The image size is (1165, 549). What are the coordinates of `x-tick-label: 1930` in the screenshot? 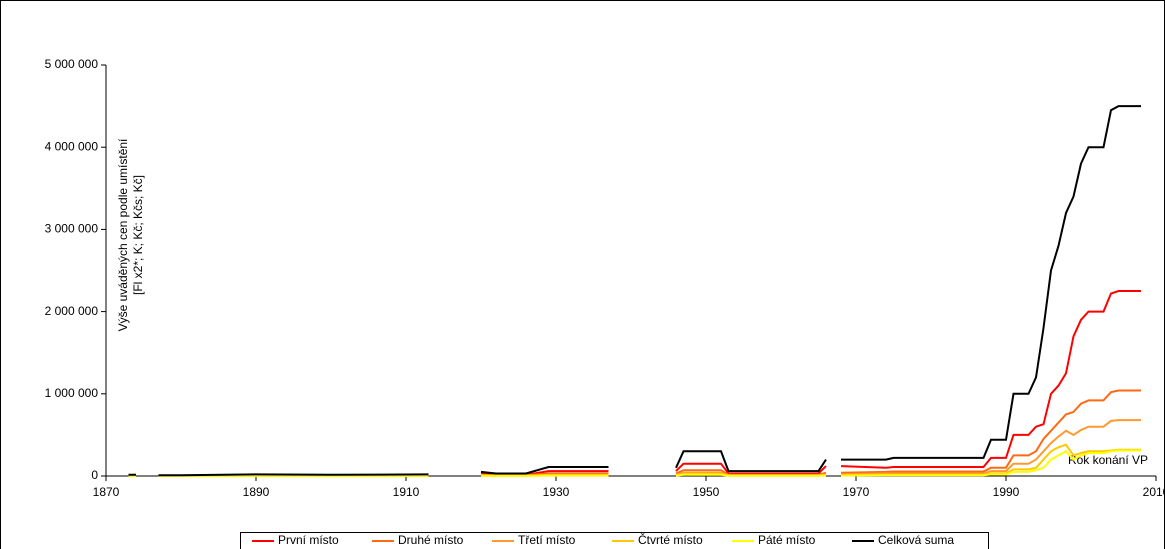 It's located at (556, 492).